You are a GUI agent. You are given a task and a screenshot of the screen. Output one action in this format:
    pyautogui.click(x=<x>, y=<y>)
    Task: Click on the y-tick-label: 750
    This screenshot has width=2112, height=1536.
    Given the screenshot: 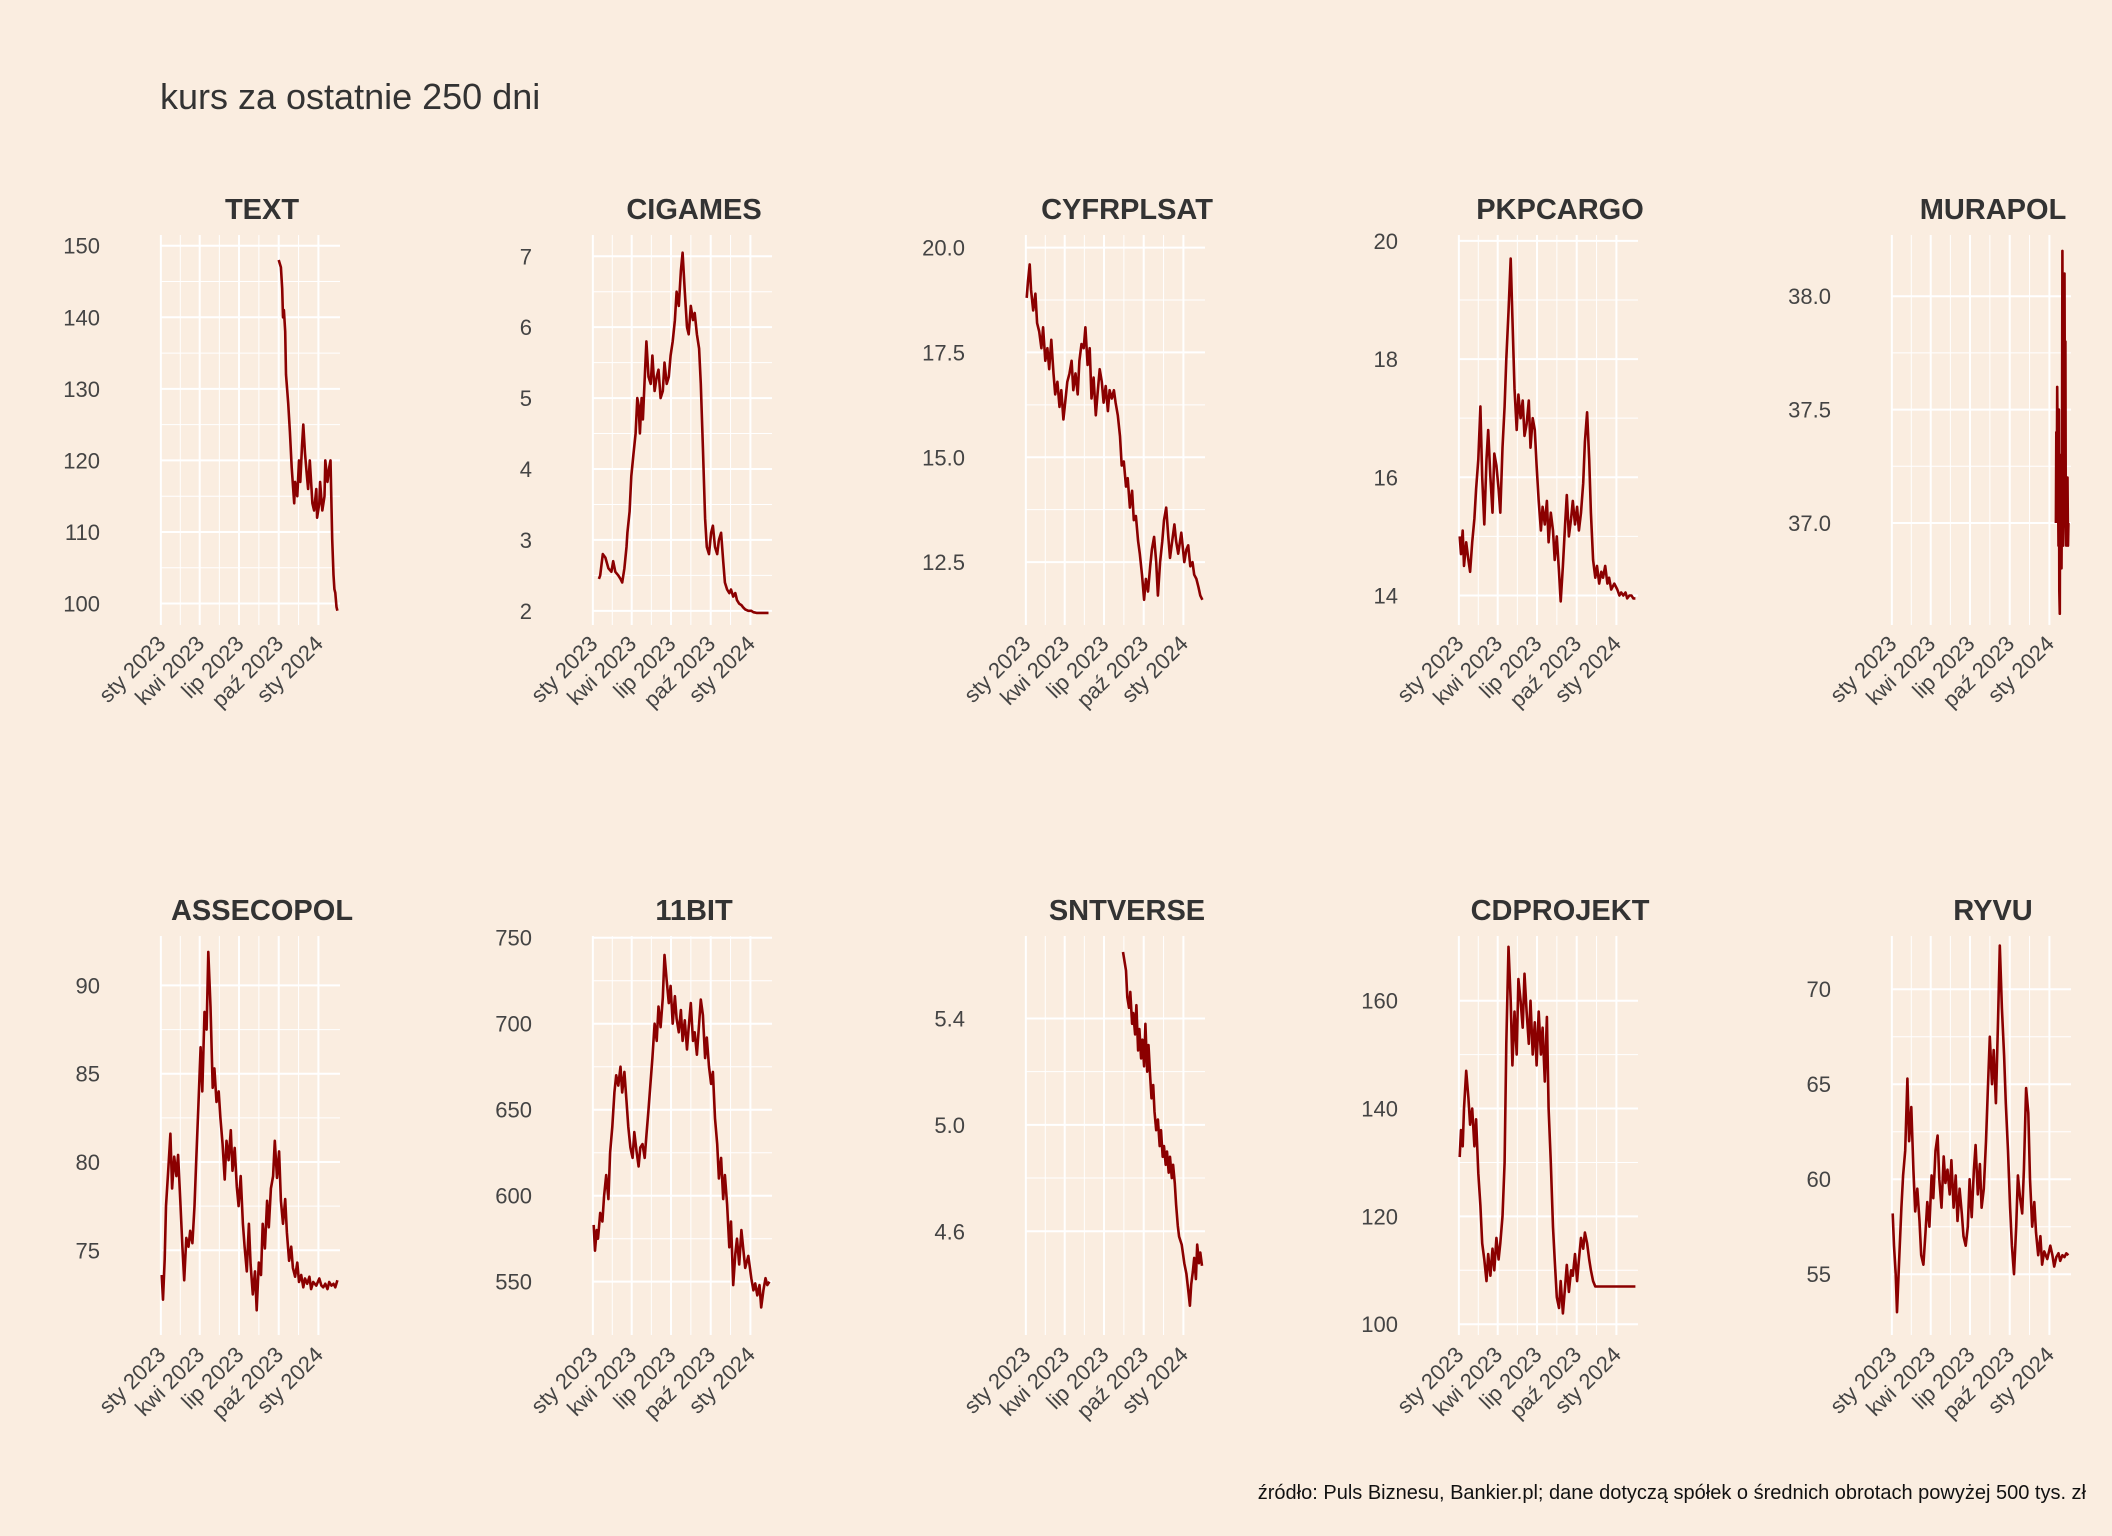 What is the action you would take?
    pyautogui.click(x=513, y=938)
    